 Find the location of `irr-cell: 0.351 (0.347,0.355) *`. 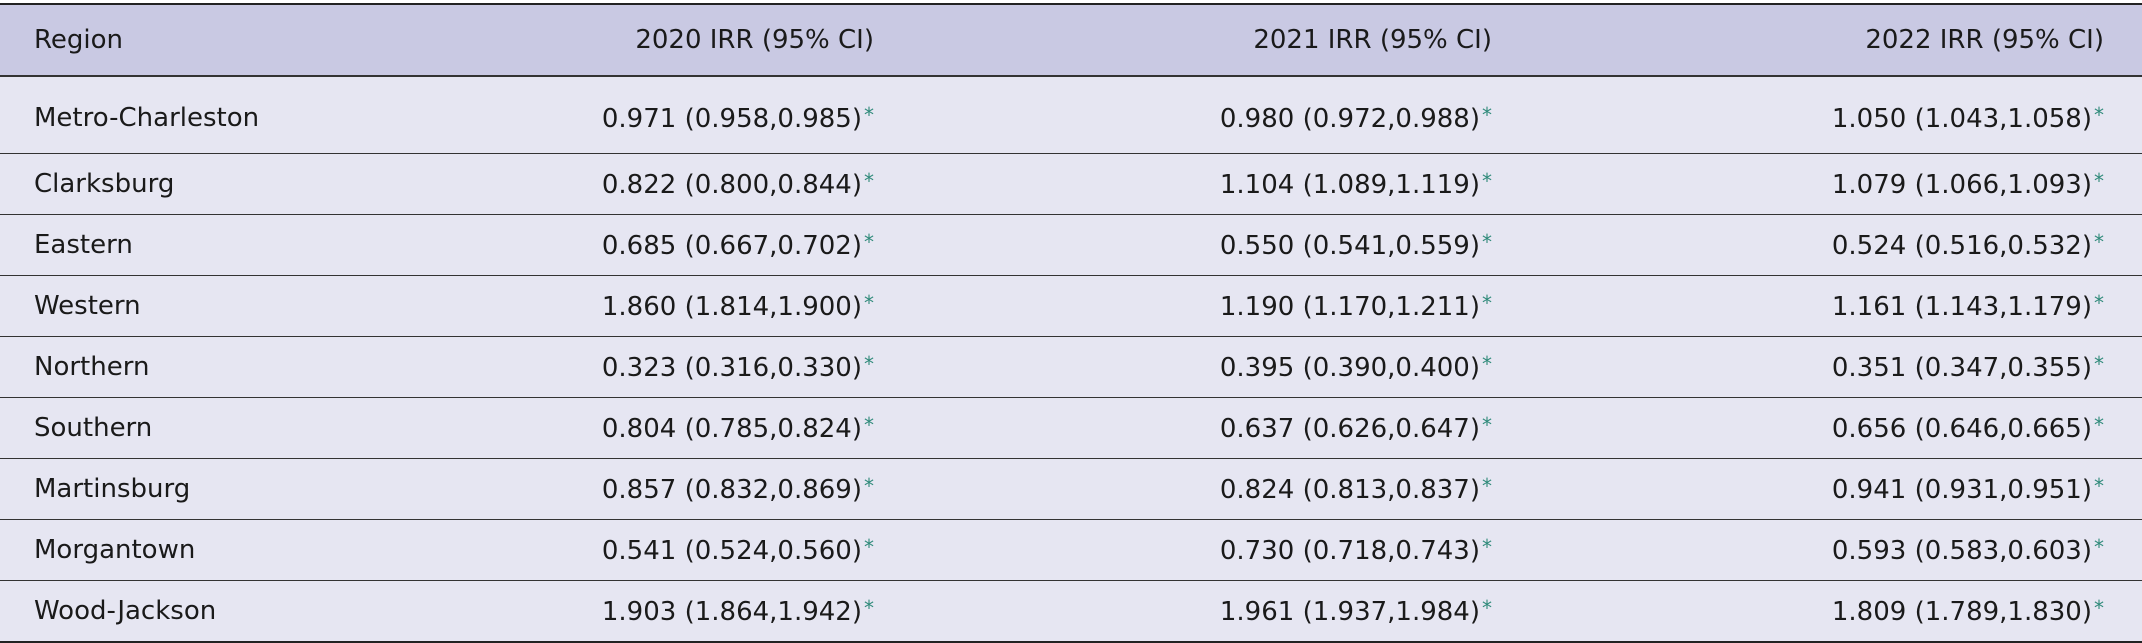

irr-cell: 0.351 (0.347,0.355) * is located at coordinates (1830, 367).